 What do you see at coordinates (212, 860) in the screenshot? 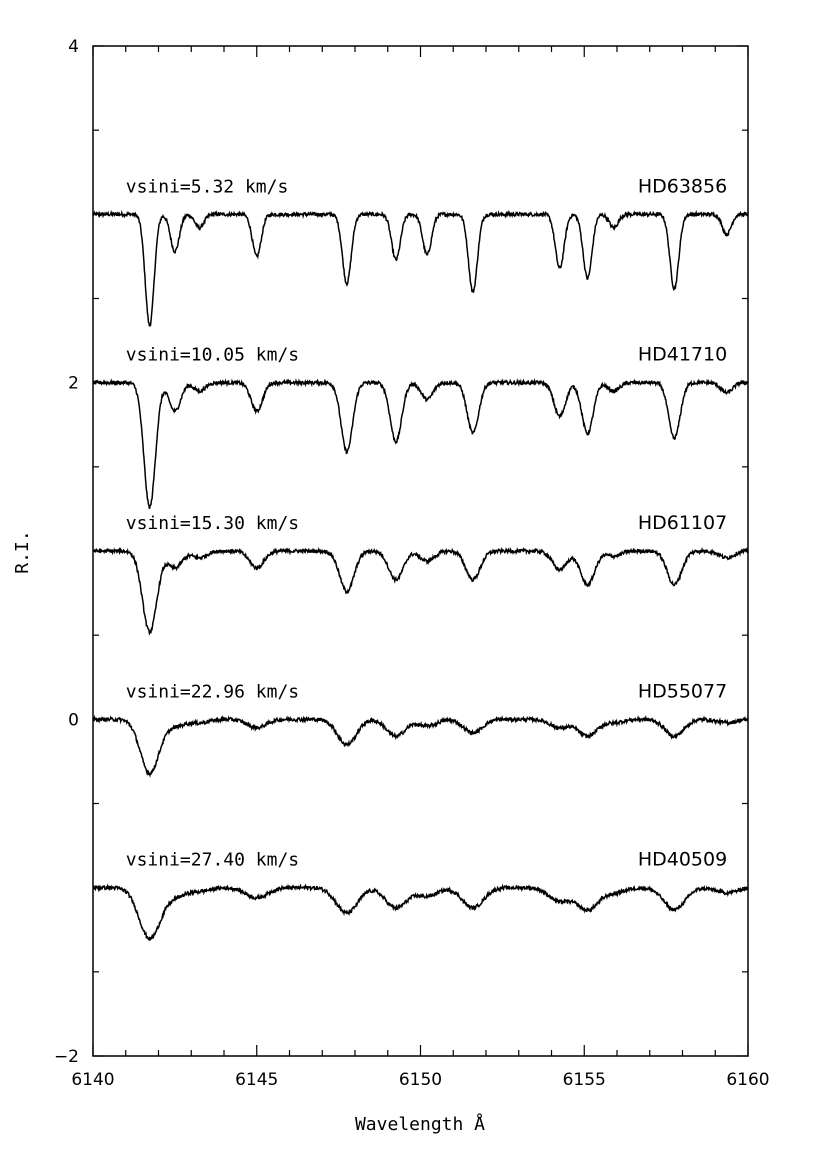
I see `vsini-label: vsini=27.40 km/s` at bounding box center [212, 860].